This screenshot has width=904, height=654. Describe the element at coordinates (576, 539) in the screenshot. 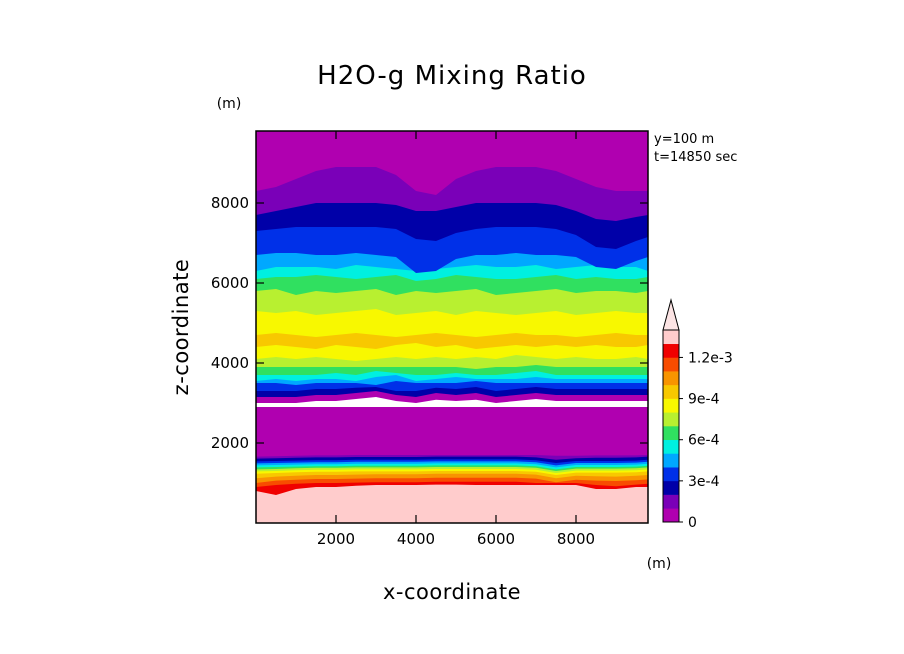

I see `x-tick-label: 8000` at that location.